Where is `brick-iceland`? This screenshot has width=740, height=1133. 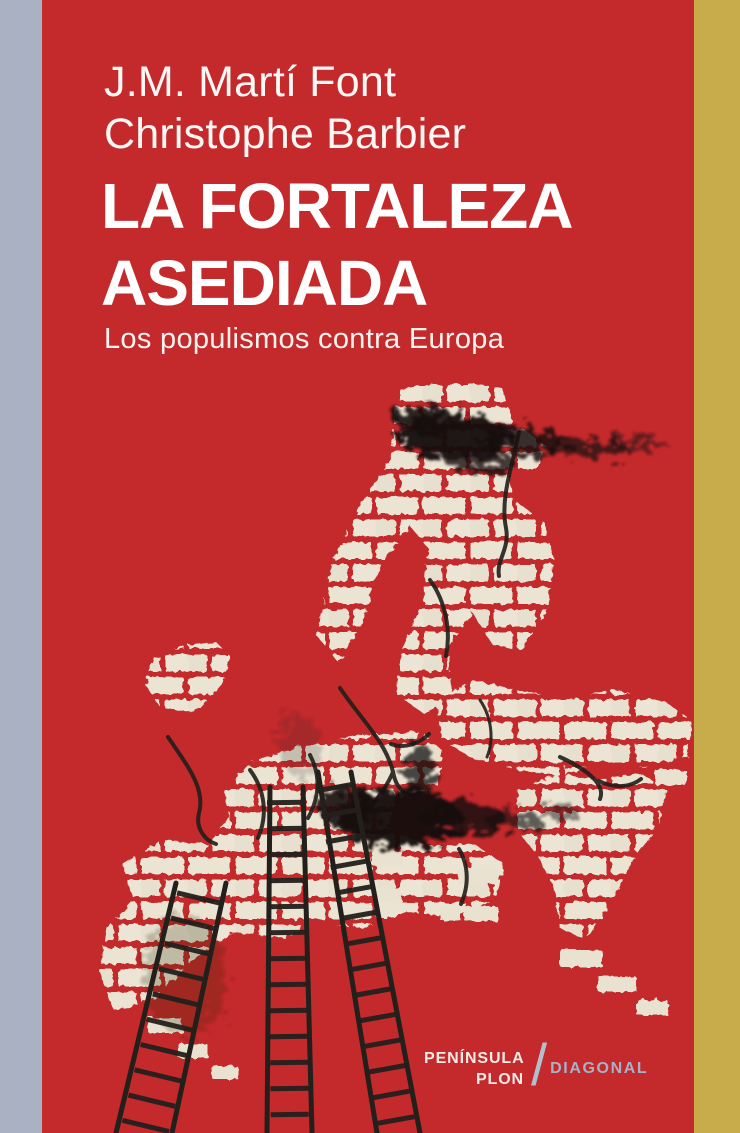
brick-iceland is located at coordinates (188, 677).